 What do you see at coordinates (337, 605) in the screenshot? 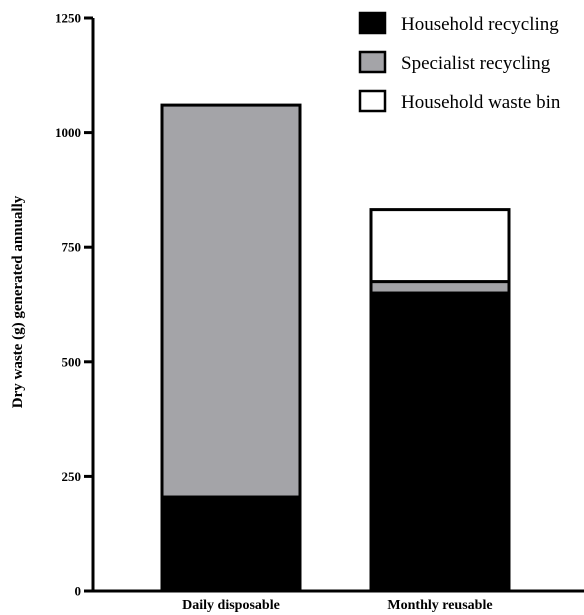
I see `x-category-labels: Daily disposable Monthly reusable` at bounding box center [337, 605].